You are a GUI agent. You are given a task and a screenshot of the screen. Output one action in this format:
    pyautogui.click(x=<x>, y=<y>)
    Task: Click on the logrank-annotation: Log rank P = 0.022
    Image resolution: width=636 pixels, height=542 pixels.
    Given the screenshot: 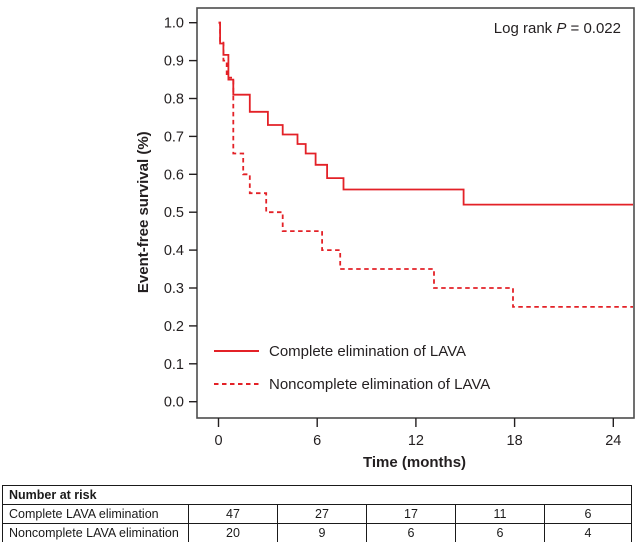 What is the action you would take?
    pyautogui.click(x=557, y=28)
    